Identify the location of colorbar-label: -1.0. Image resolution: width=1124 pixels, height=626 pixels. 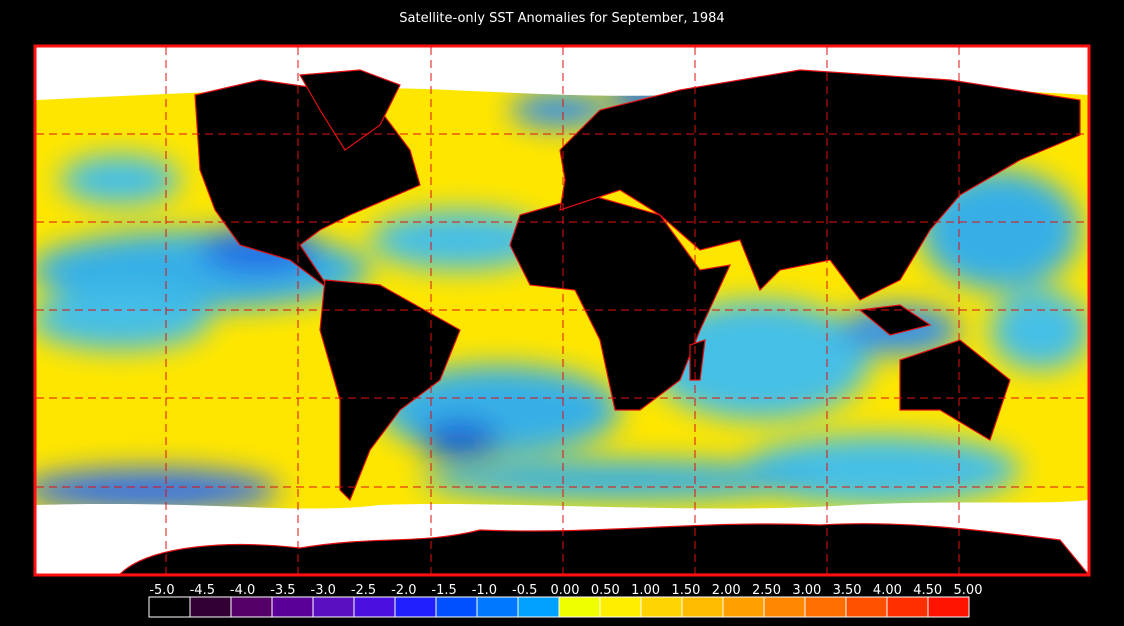
(484, 590).